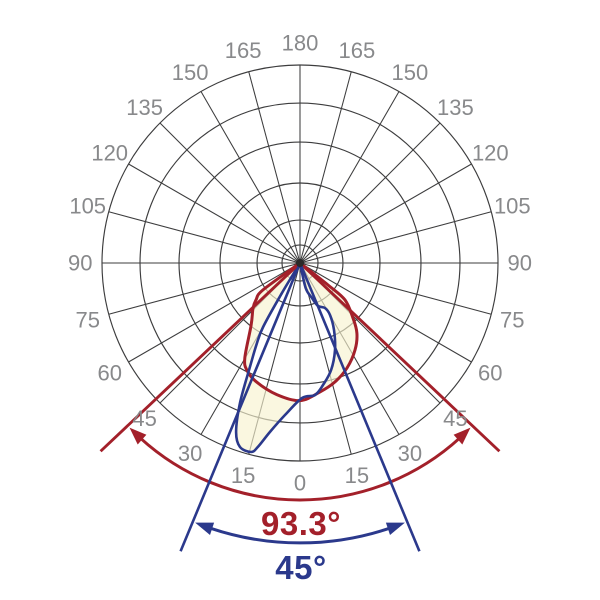 The height and width of the screenshot is (600, 600). I want to click on angle-label-15-right: 15, so click(357, 475).